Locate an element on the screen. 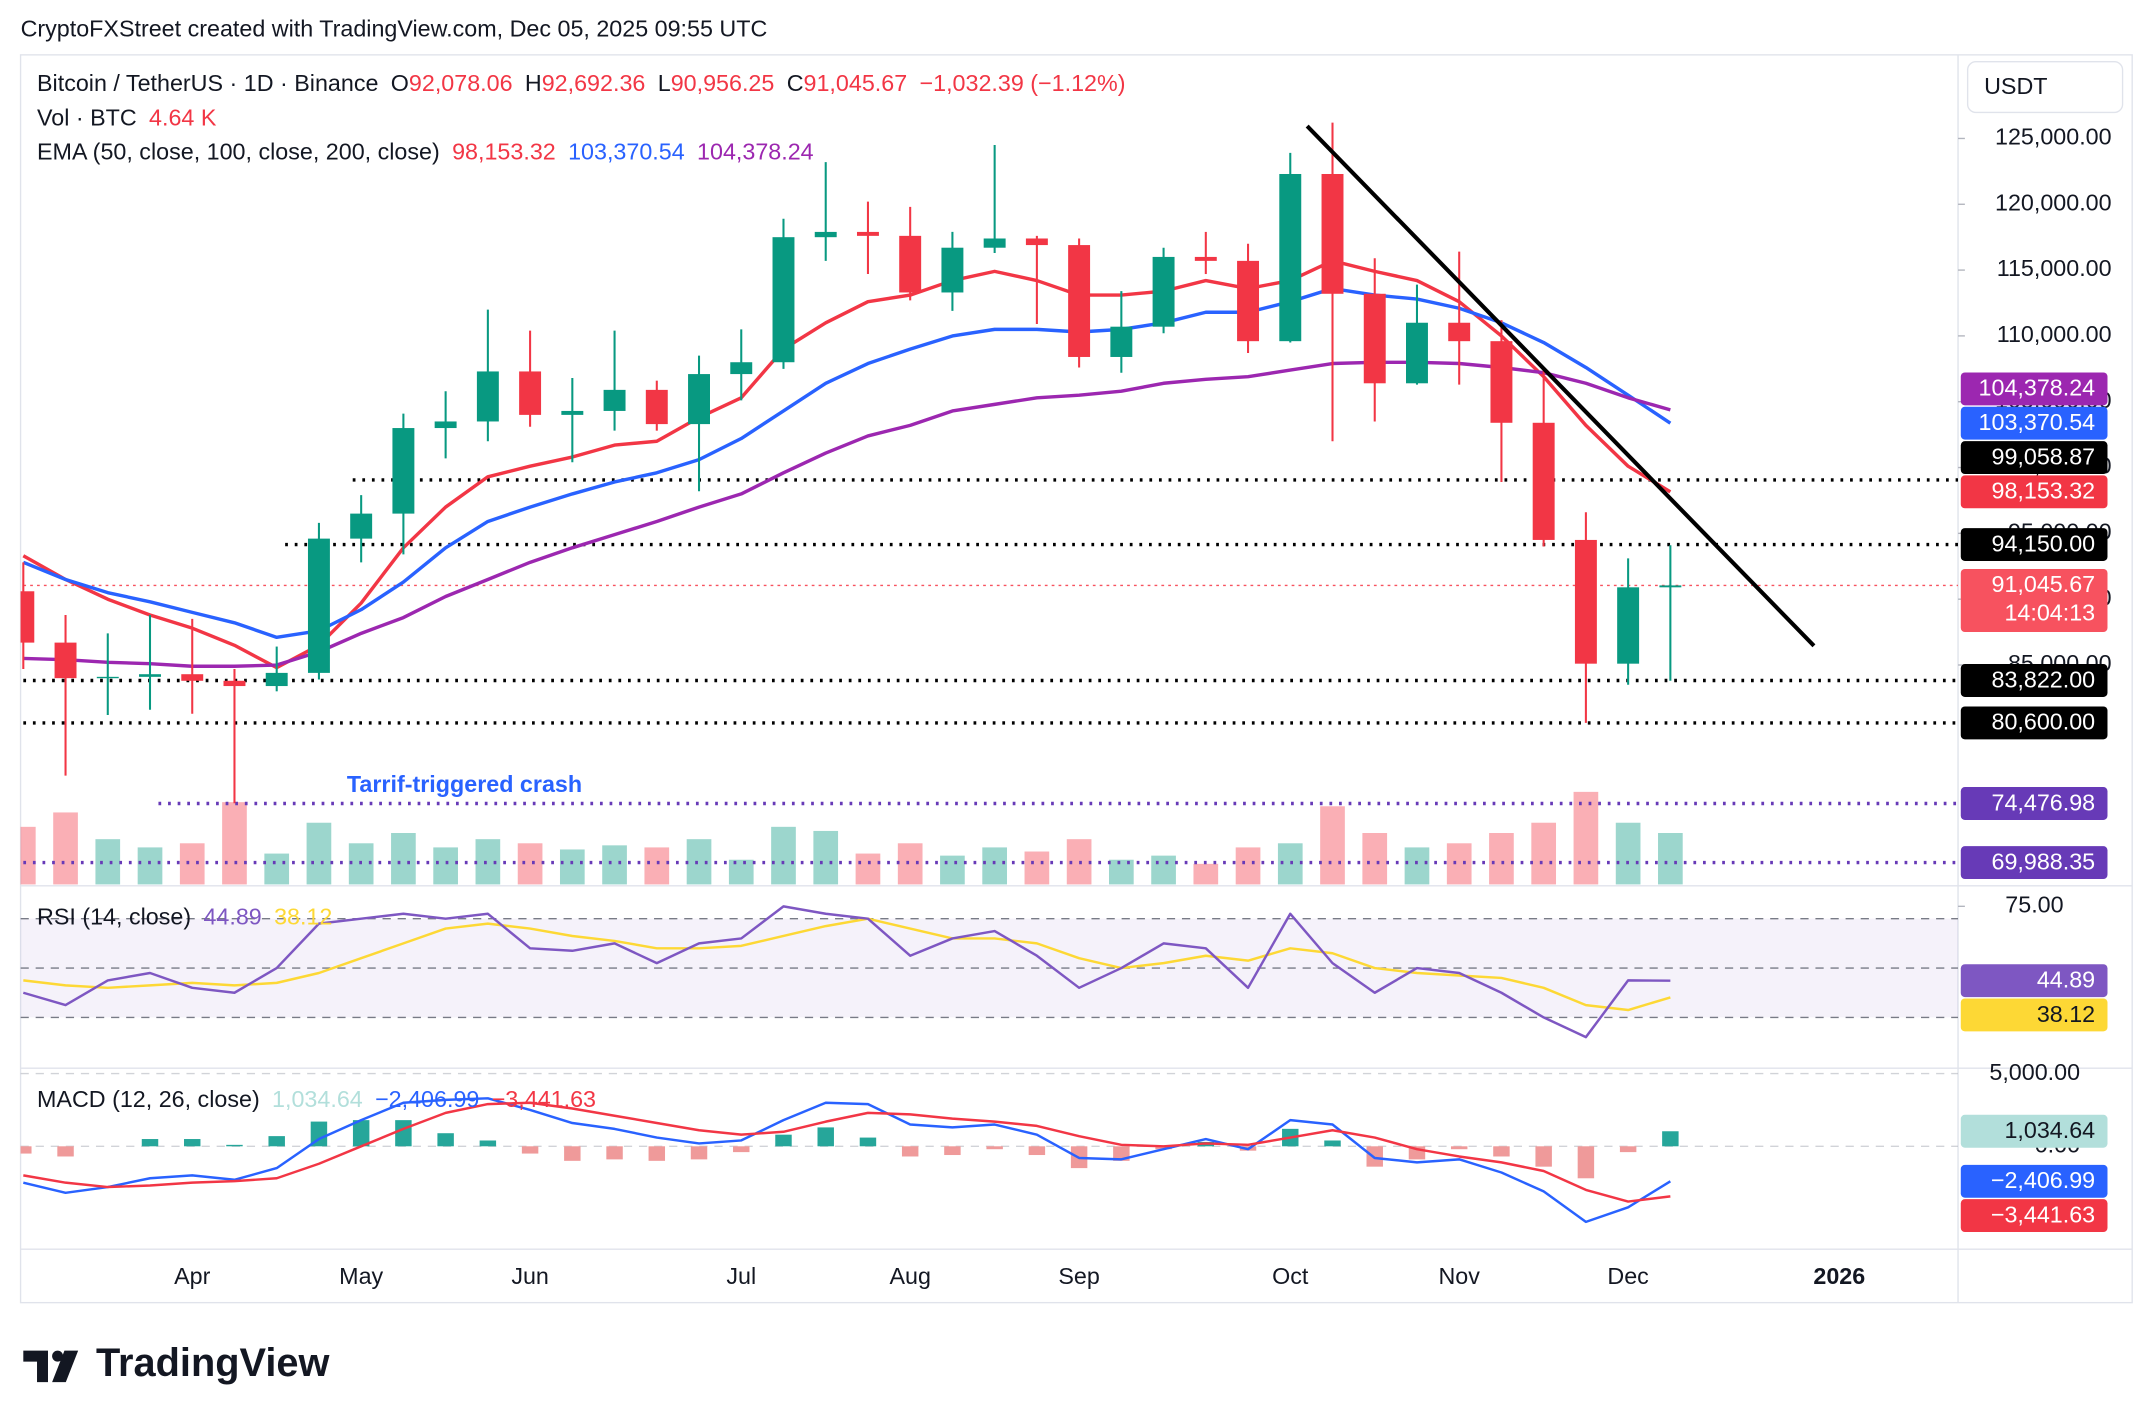 This screenshot has width=2150, height=1424. annotation: Tarrif-triggered crash is located at coordinates (464, 784).